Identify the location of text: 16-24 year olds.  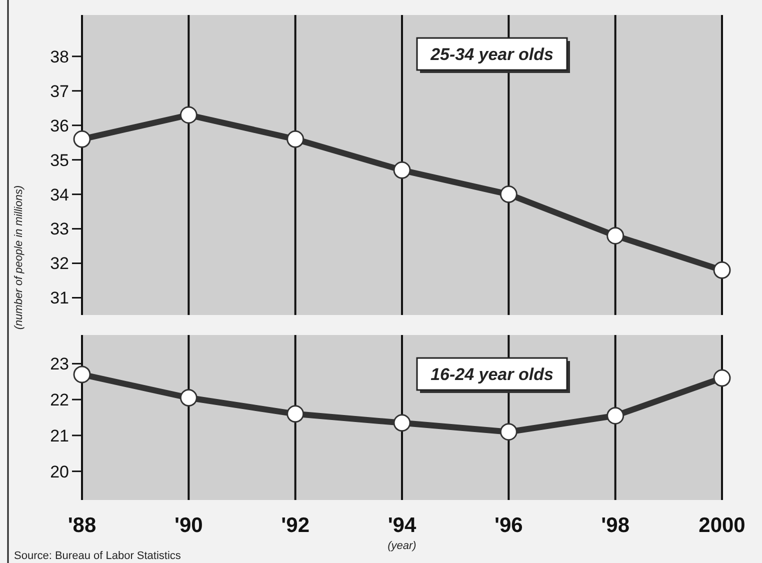
(492, 374).